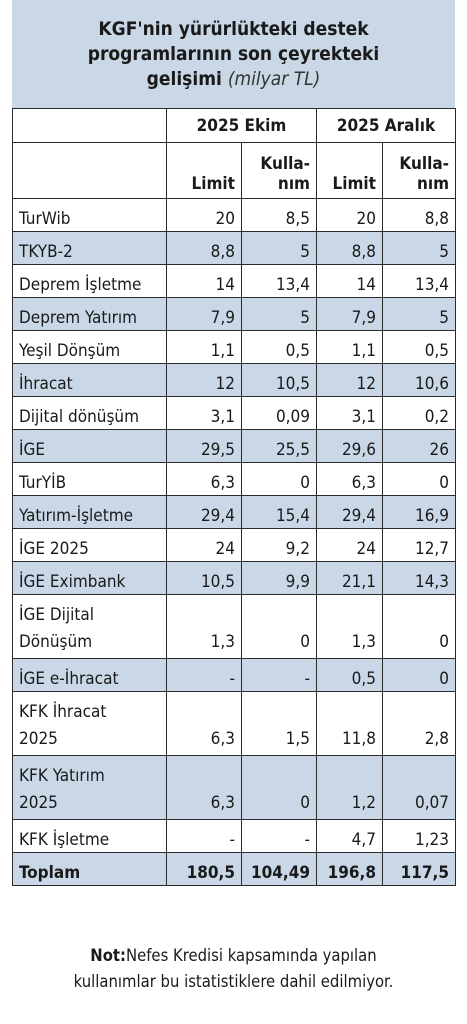  What do you see at coordinates (204, 347) in the screenshot?
I see `cell-limit-oct: 1,1` at bounding box center [204, 347].